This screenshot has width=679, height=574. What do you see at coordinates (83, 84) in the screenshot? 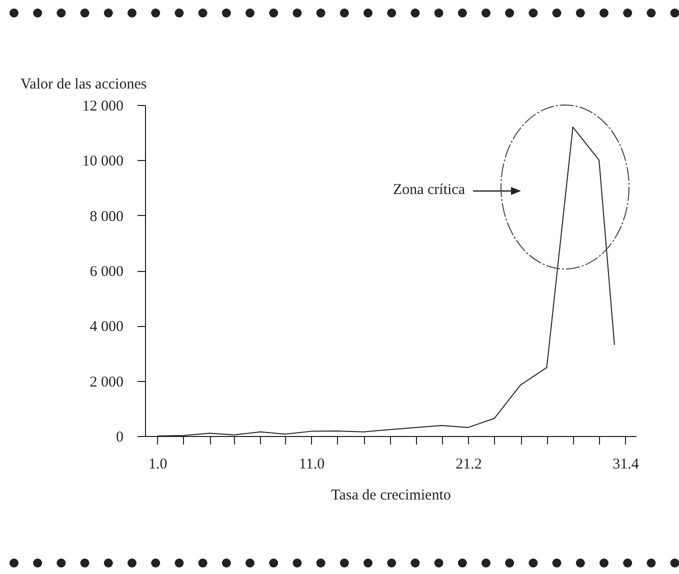
I see `y-axis-title: Valor de las acciones` at bounding box center [83, 84].